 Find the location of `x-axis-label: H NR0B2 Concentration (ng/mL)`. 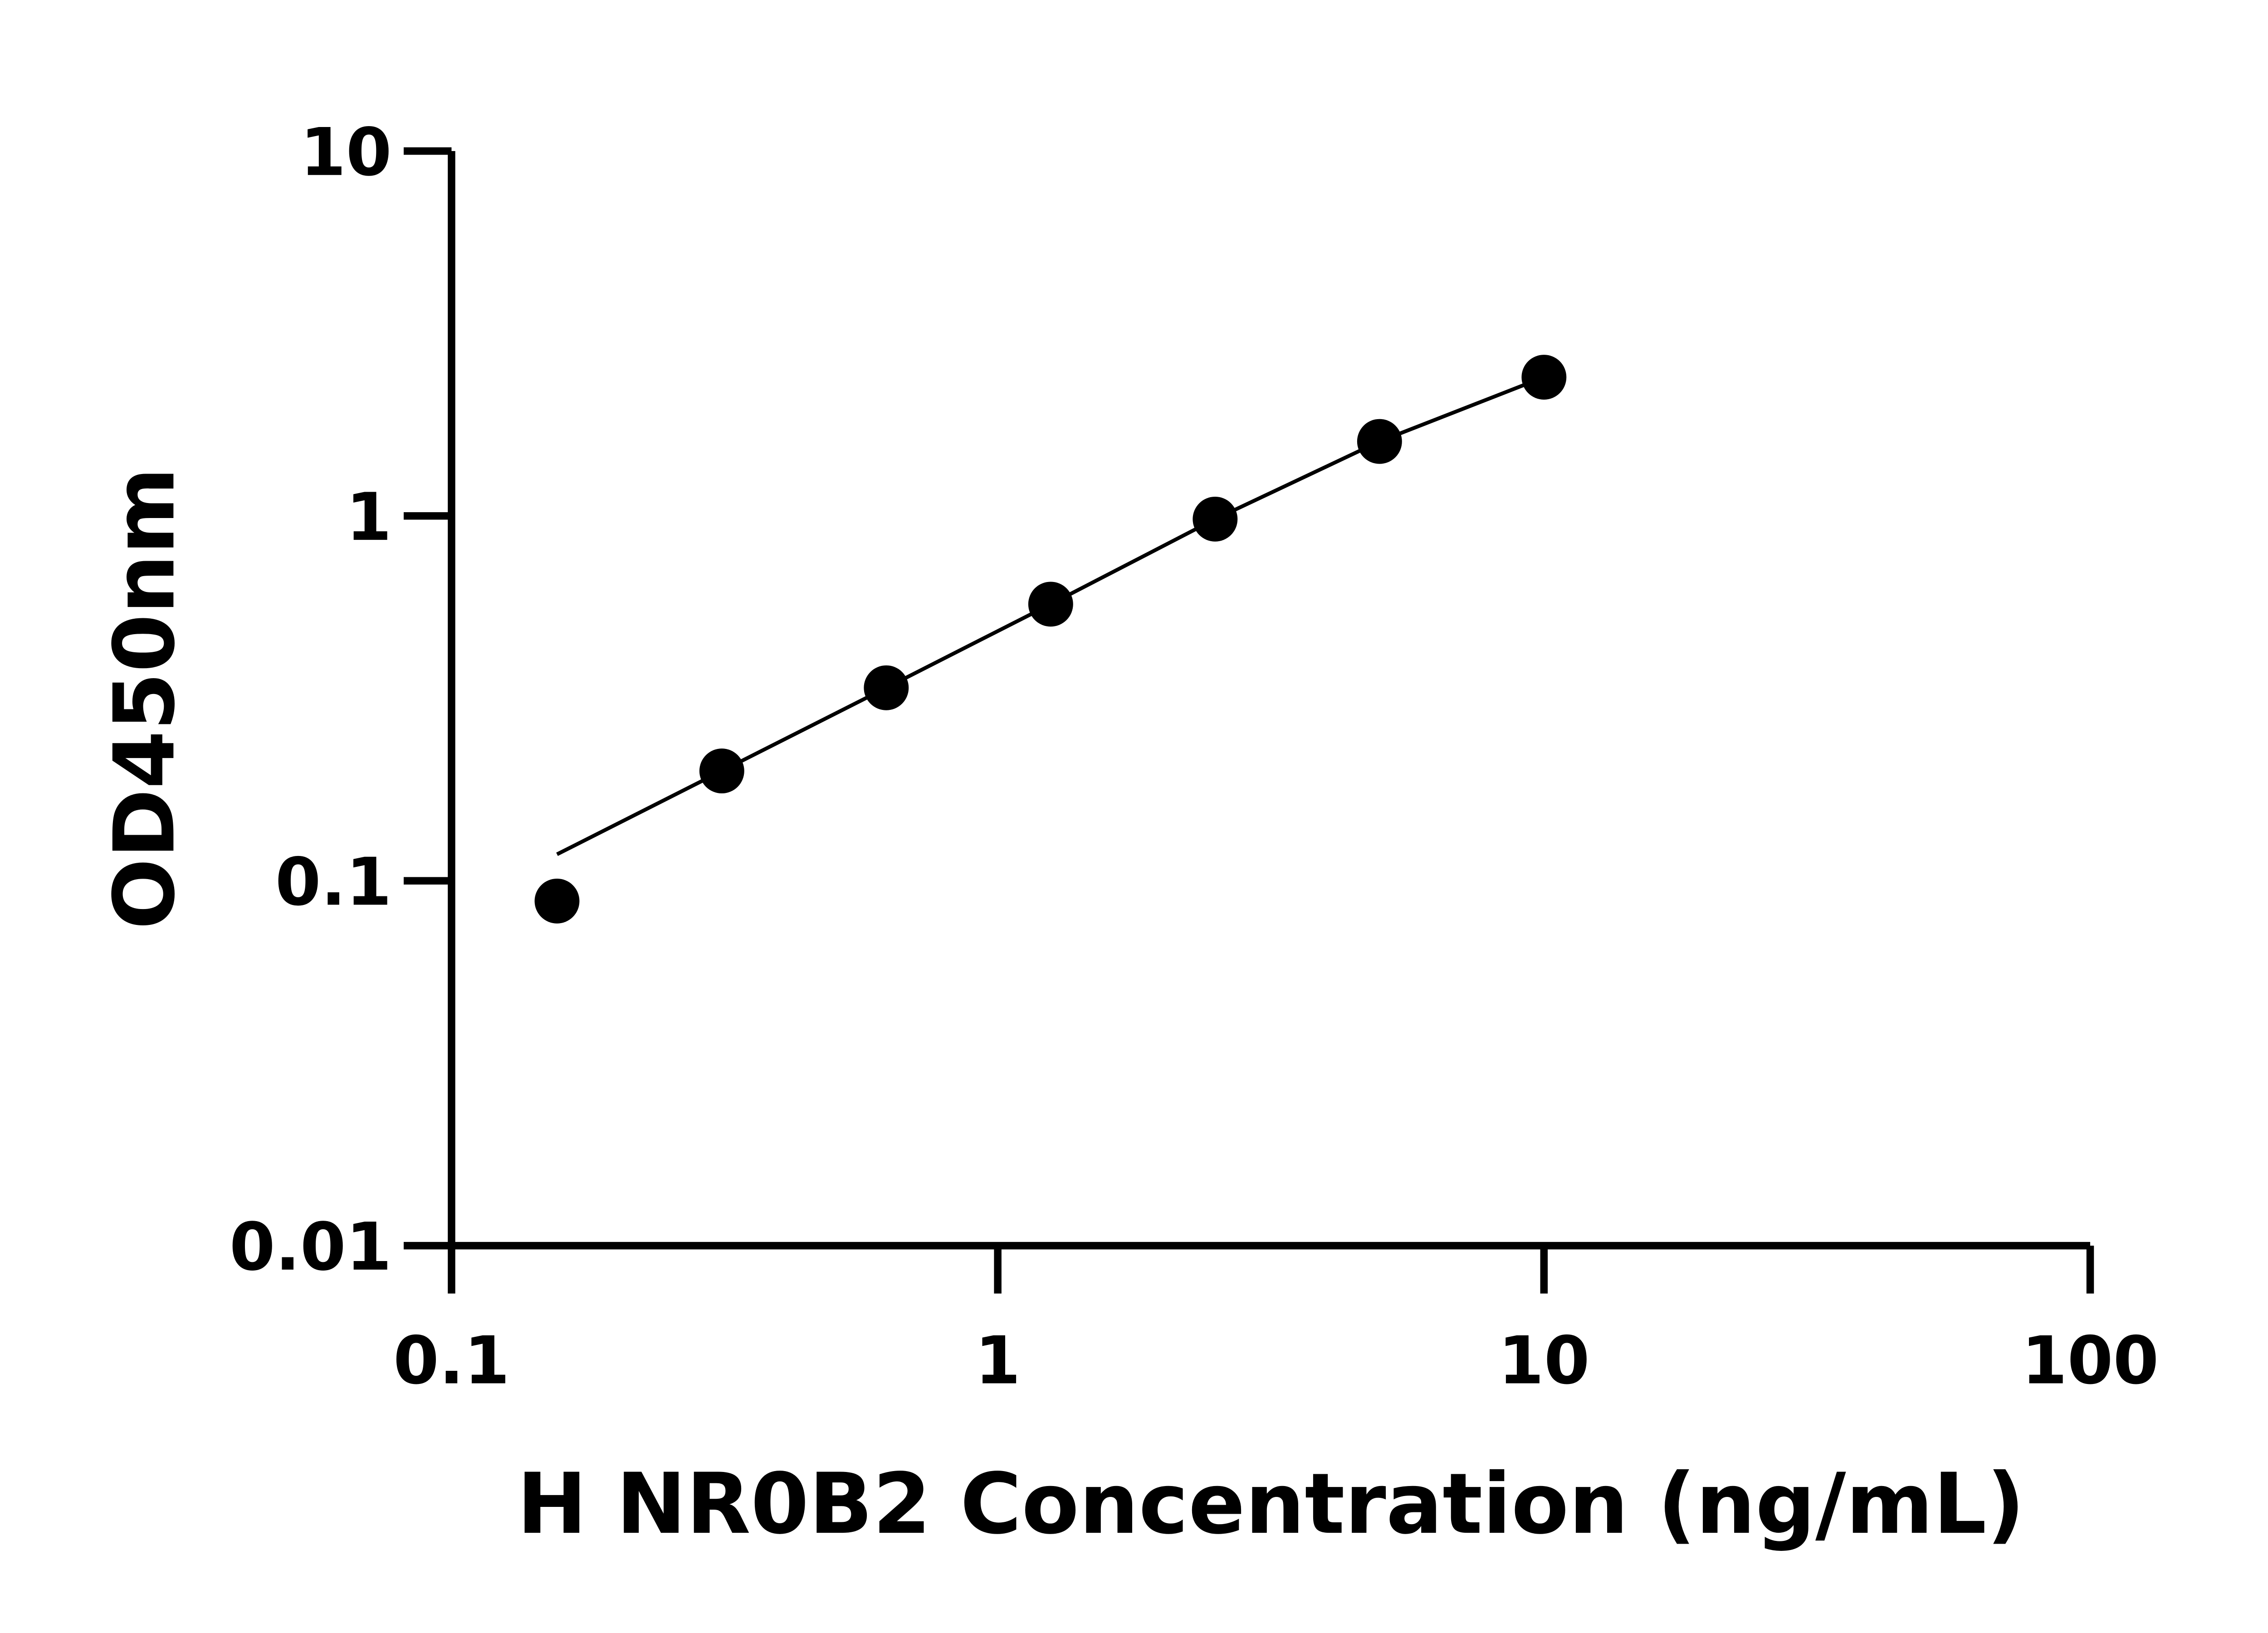

x-axis-label: H NR0B2 Concentration (ng/mL) is located at coordinates (1271, 1504).